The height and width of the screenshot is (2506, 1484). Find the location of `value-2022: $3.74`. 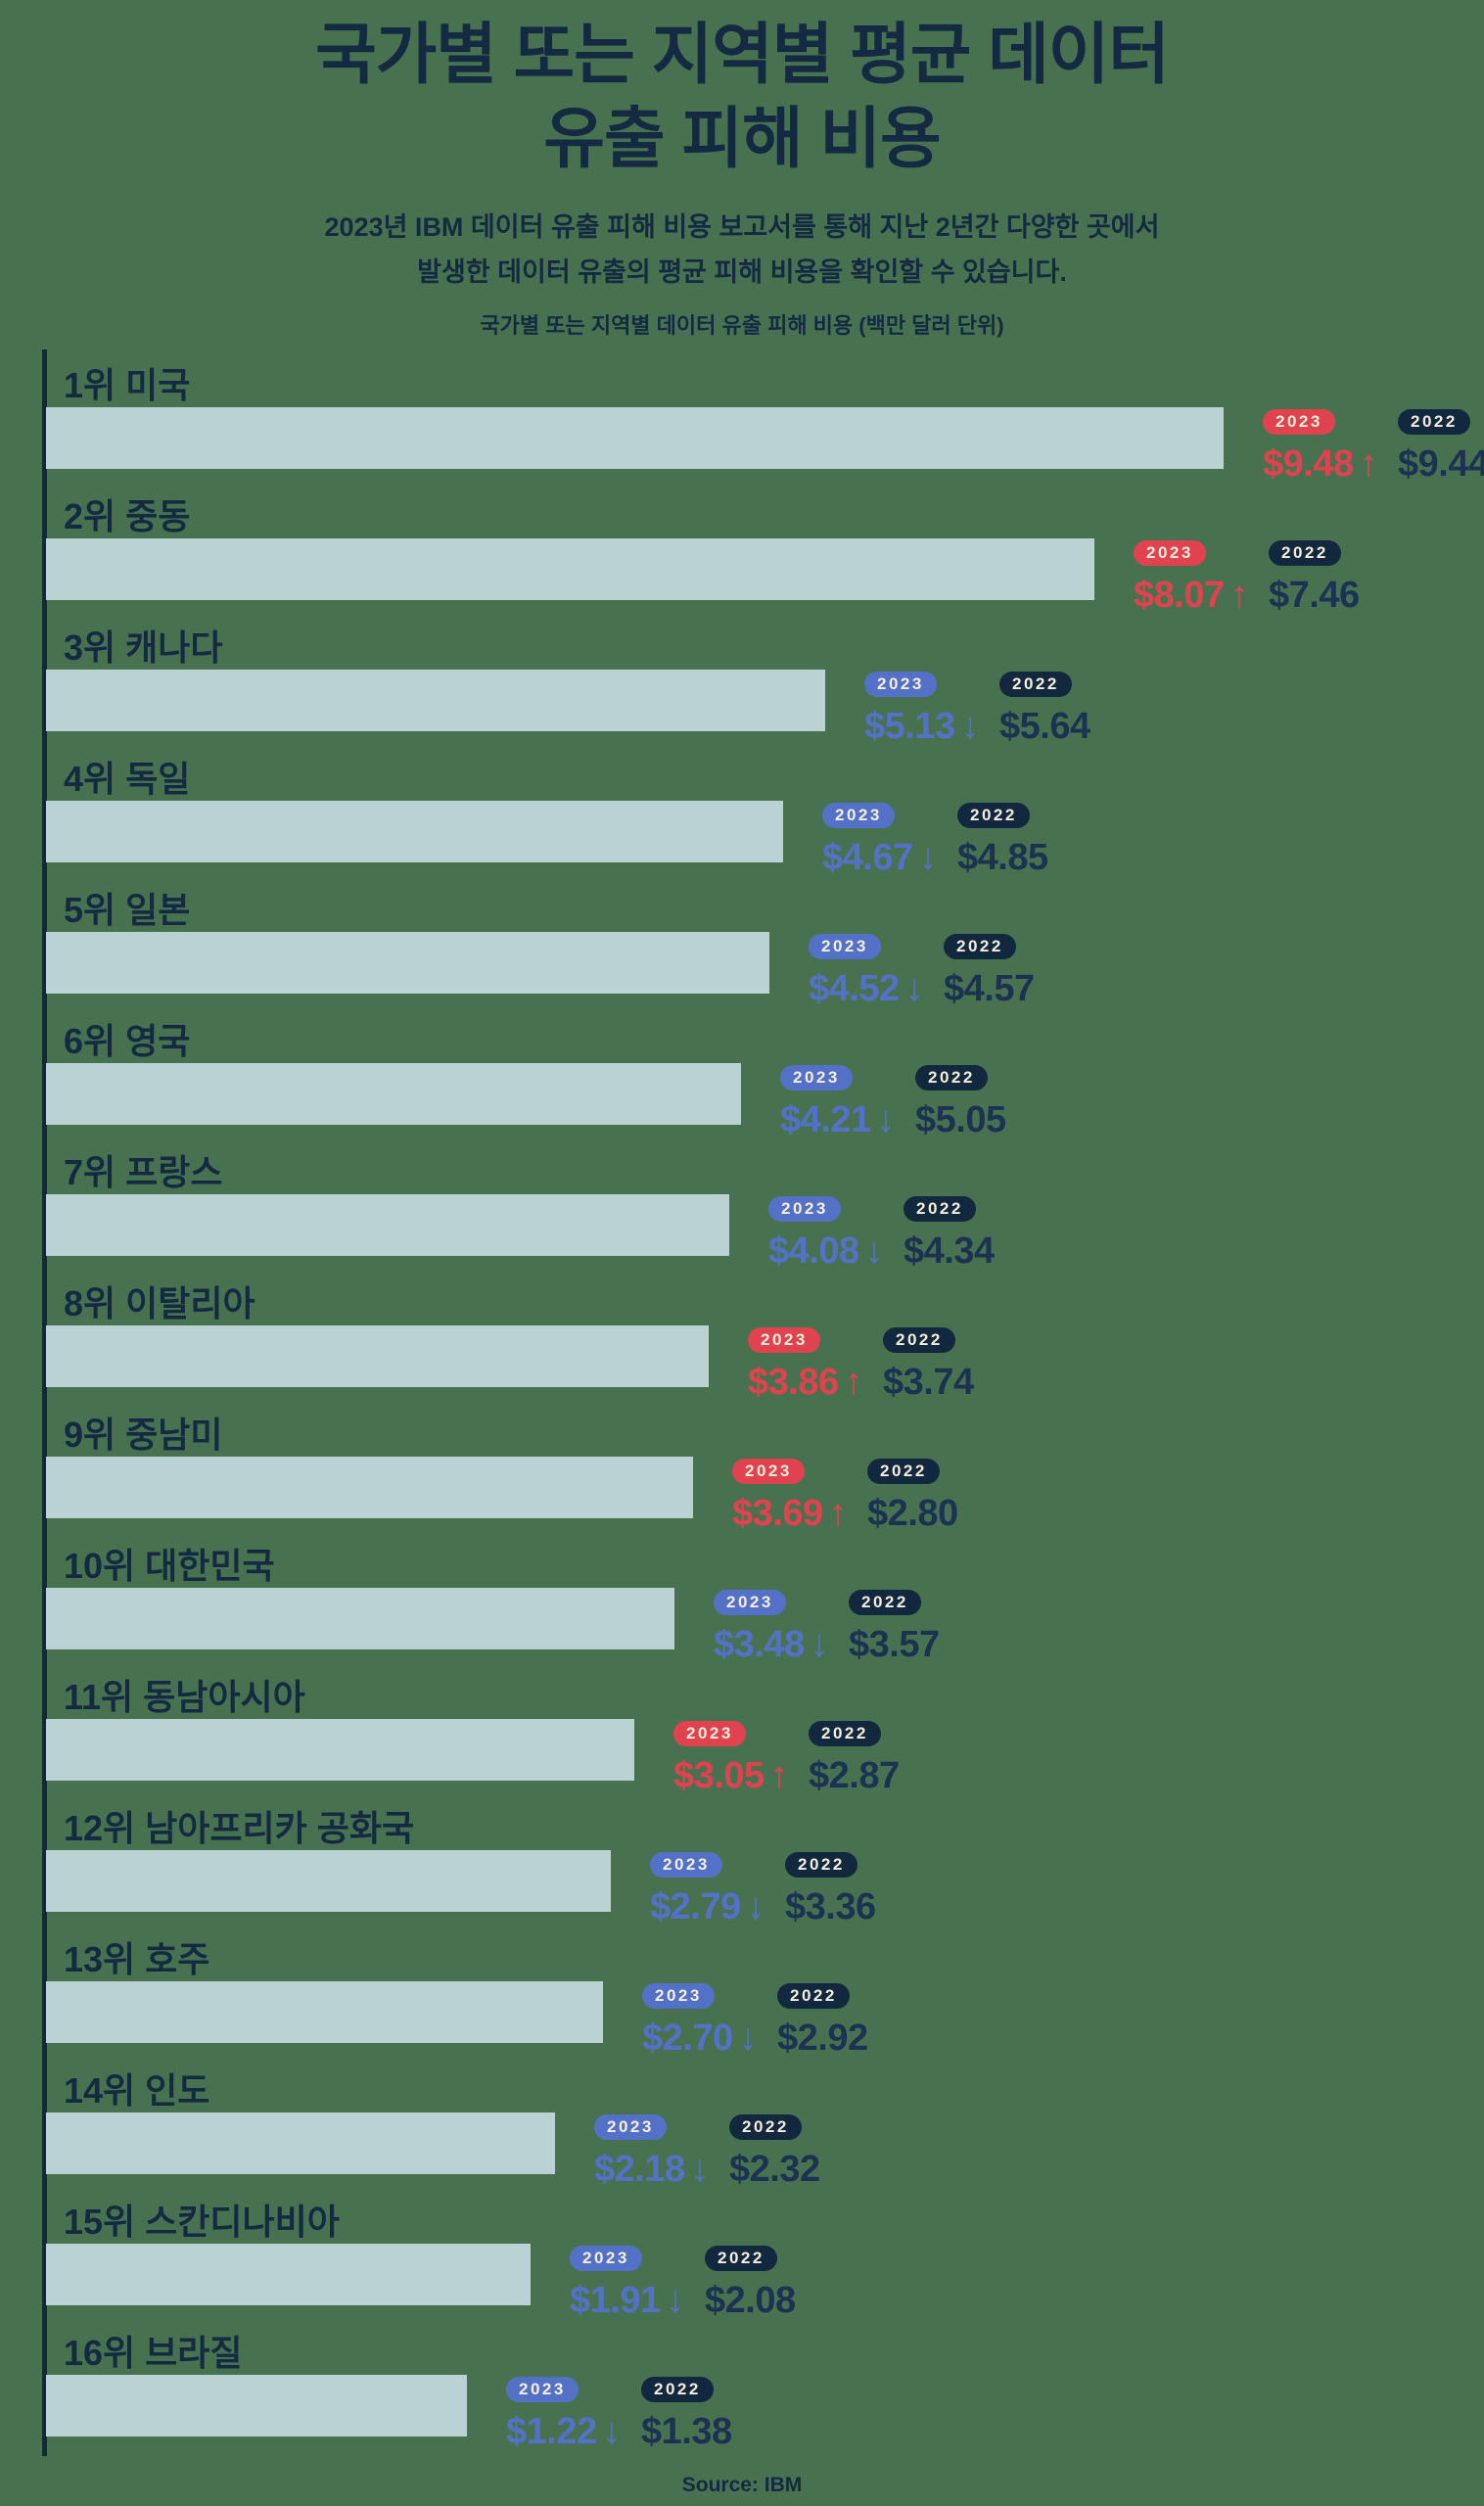

value-2022: $3.74 is located at coordinates (928, 1383).